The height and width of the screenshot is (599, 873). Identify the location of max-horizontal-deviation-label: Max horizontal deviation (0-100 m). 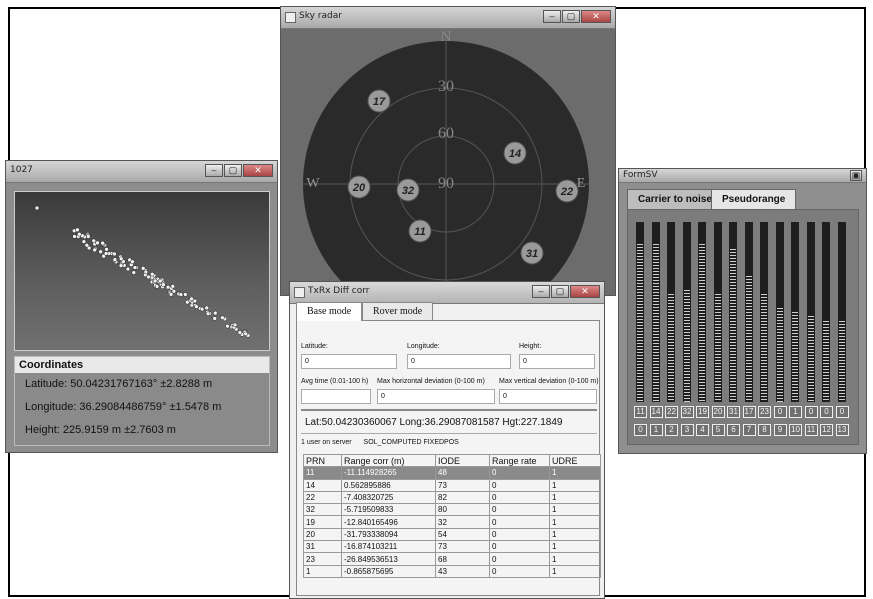
(431, 381).